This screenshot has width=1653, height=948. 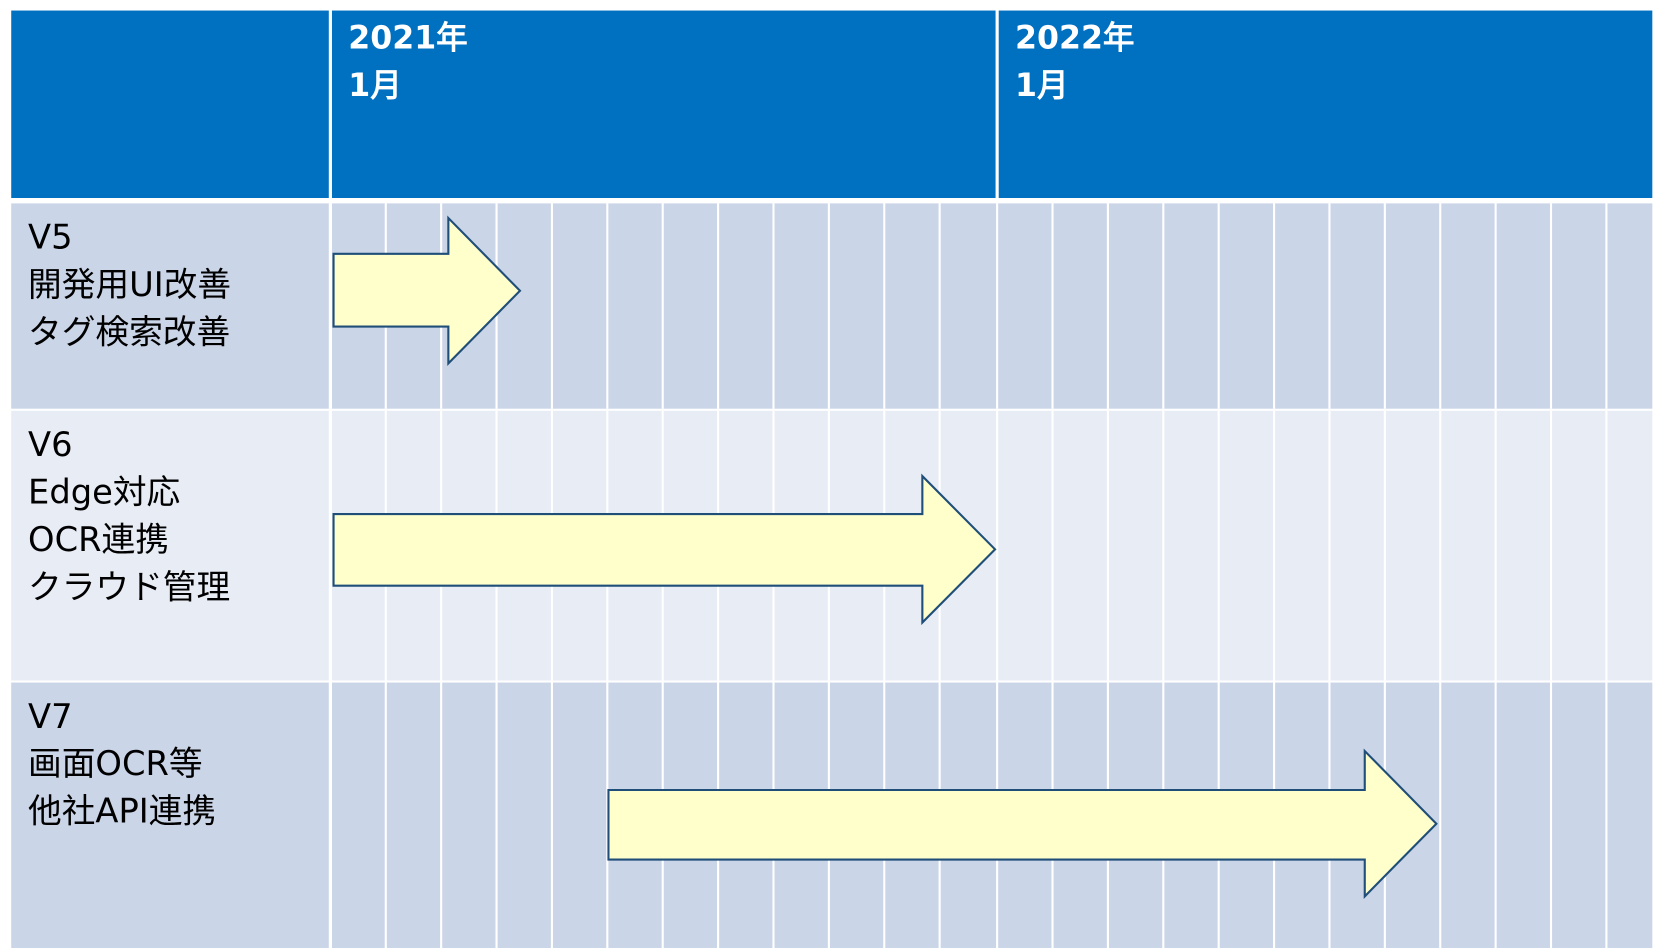 What do you see at coordinates (50, 716) in the screenshot?
I see `row-label: V7` at bounding box center [50, 716].